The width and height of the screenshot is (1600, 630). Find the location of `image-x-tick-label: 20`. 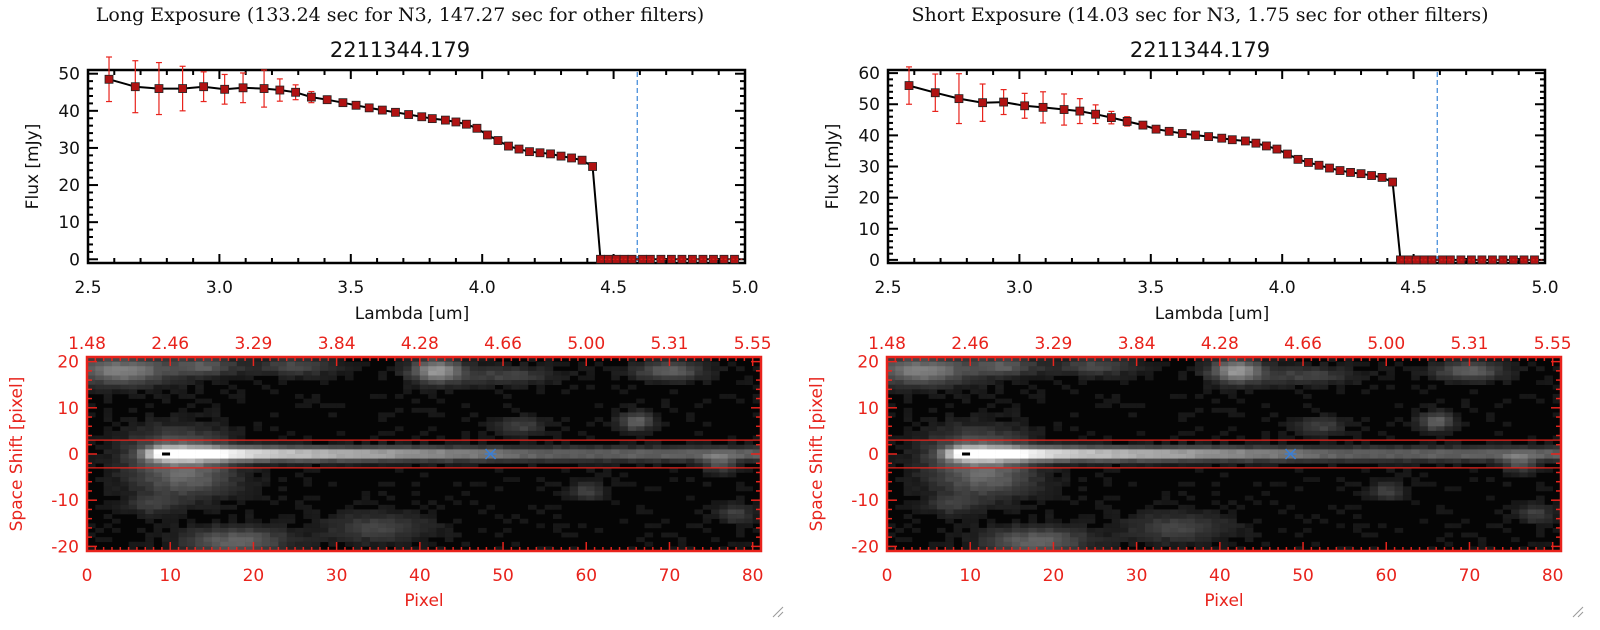

image-x-tick-label: 20 is located at coordinates (254, 576).